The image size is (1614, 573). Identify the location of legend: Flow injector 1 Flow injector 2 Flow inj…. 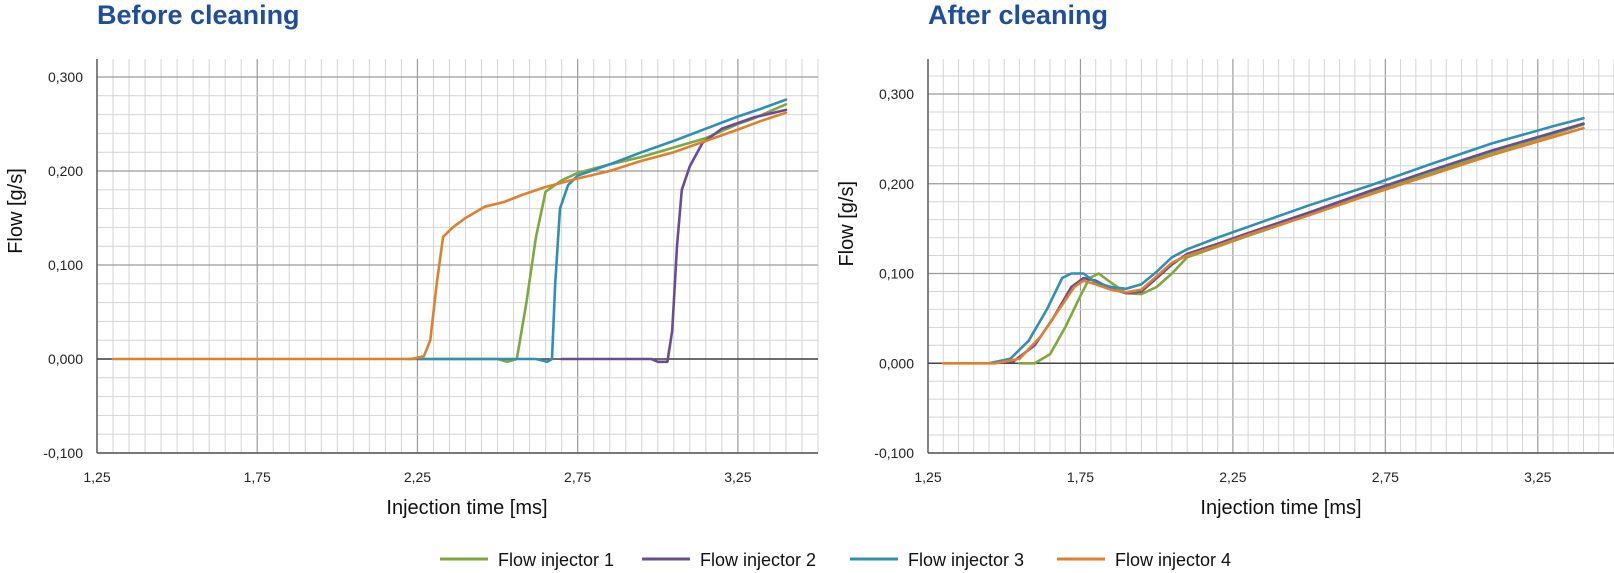
(835, 560).